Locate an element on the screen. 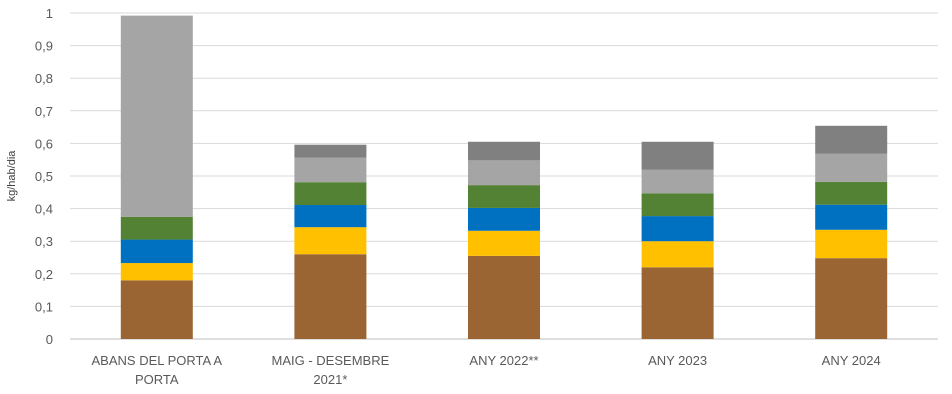  y-tick-label: 0,5 is located at coordinates (44, 176).